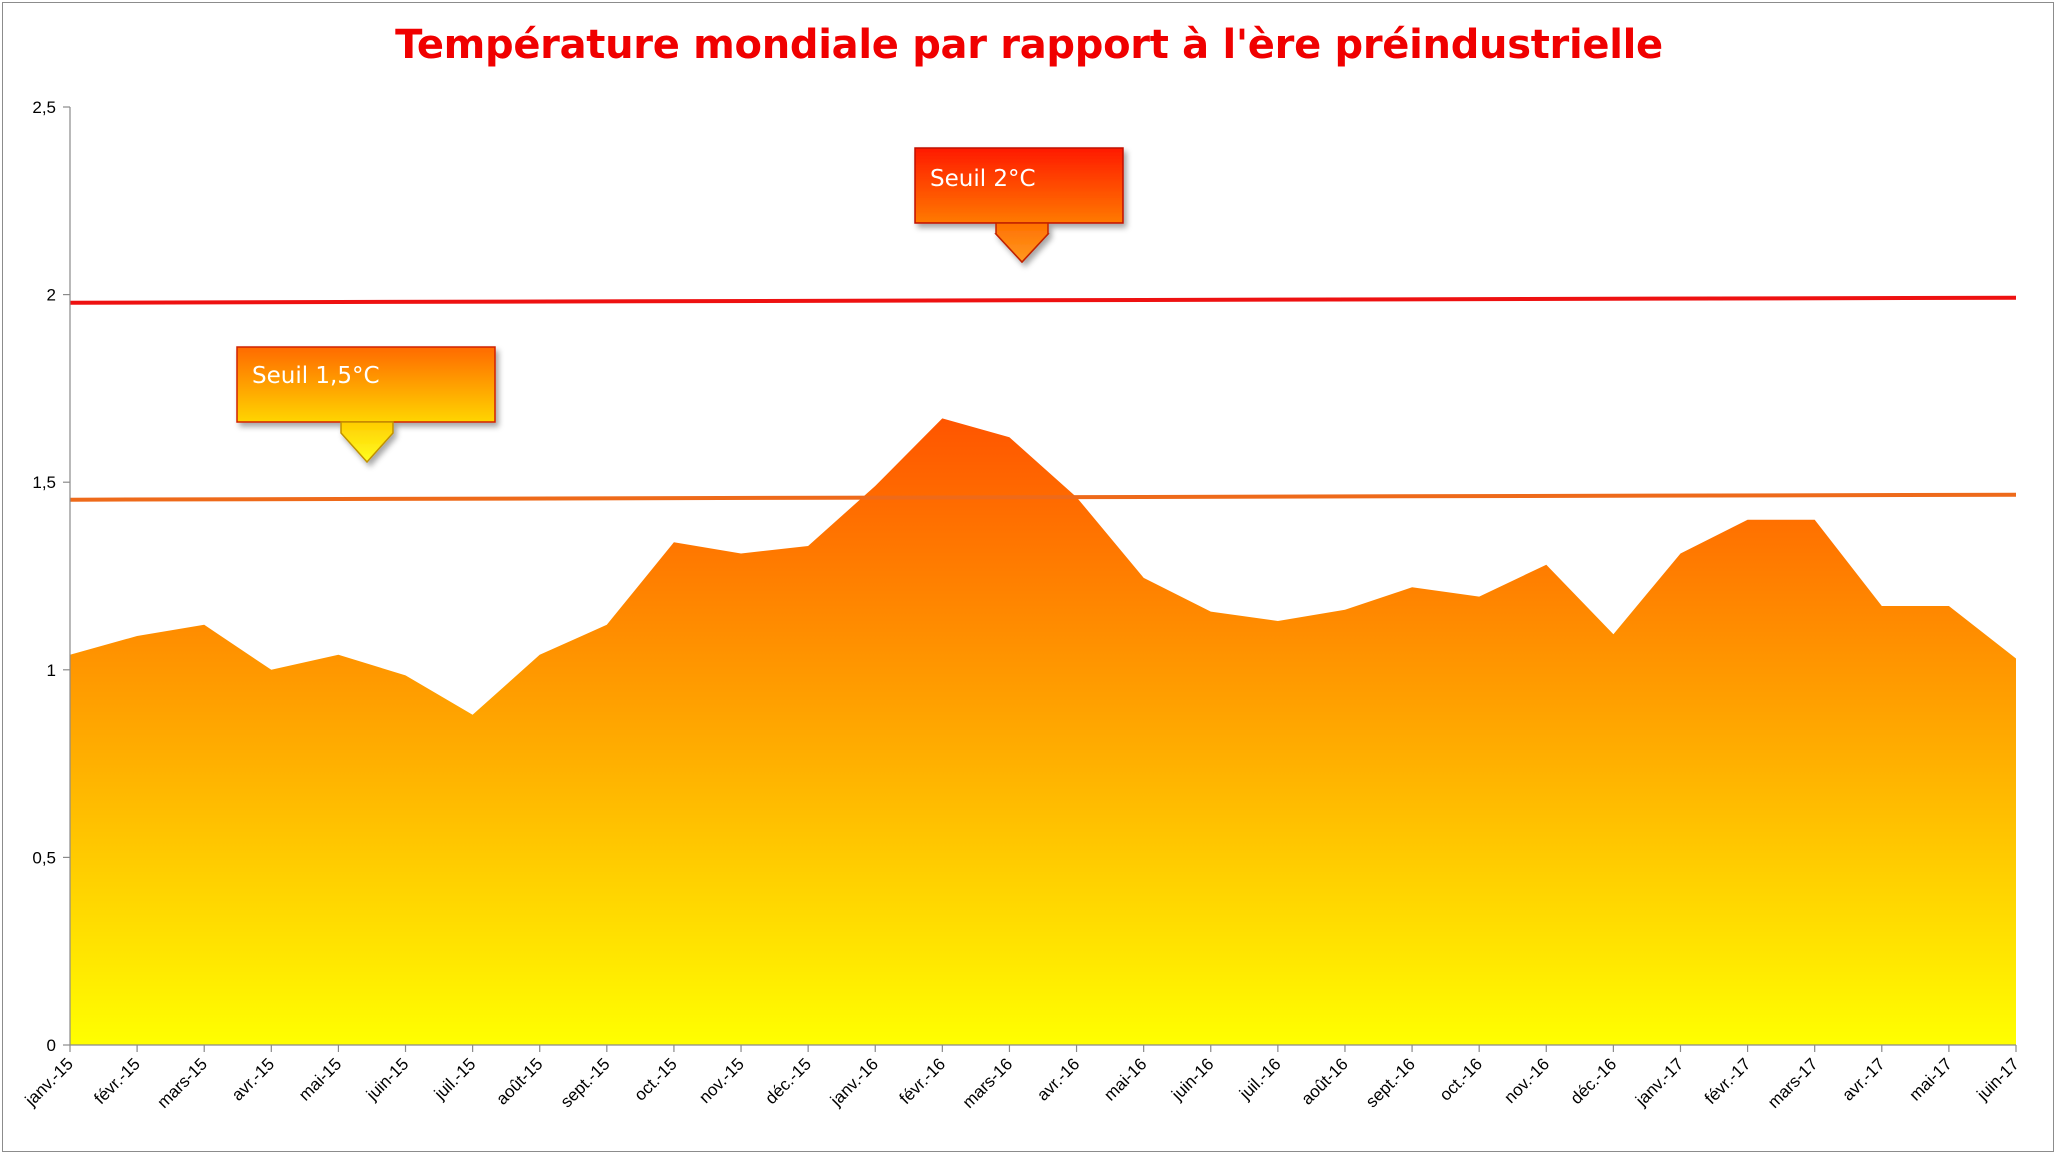 This screenshot has height=1156, width=2058. Describe the element at coordinates (854, 1082) in the screenshot. I see `x-tick-label: janv.-16` at that location.